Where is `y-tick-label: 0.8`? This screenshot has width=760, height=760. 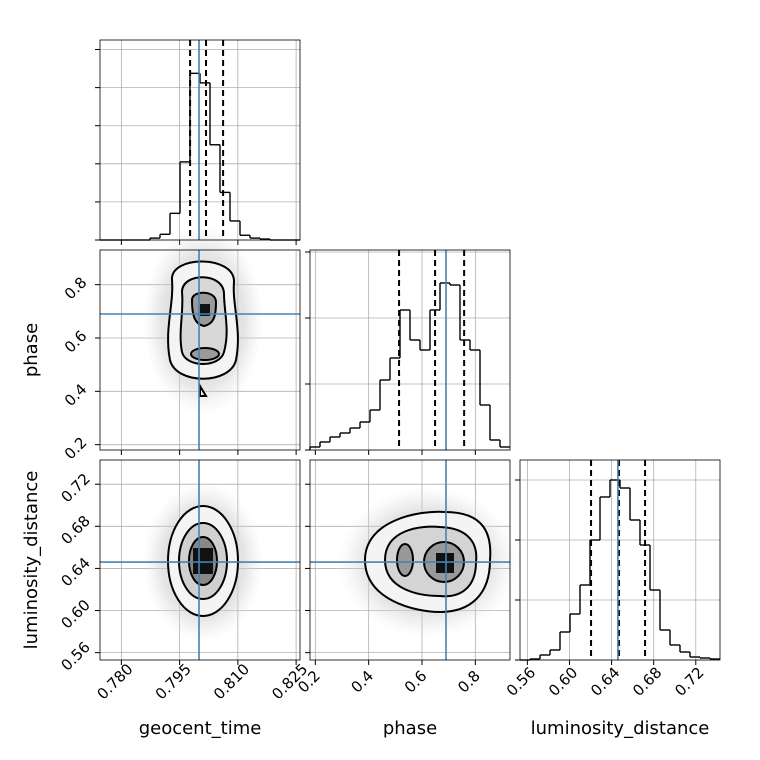
y-tick-label: 0.8 is located at coordinates (76, 289).